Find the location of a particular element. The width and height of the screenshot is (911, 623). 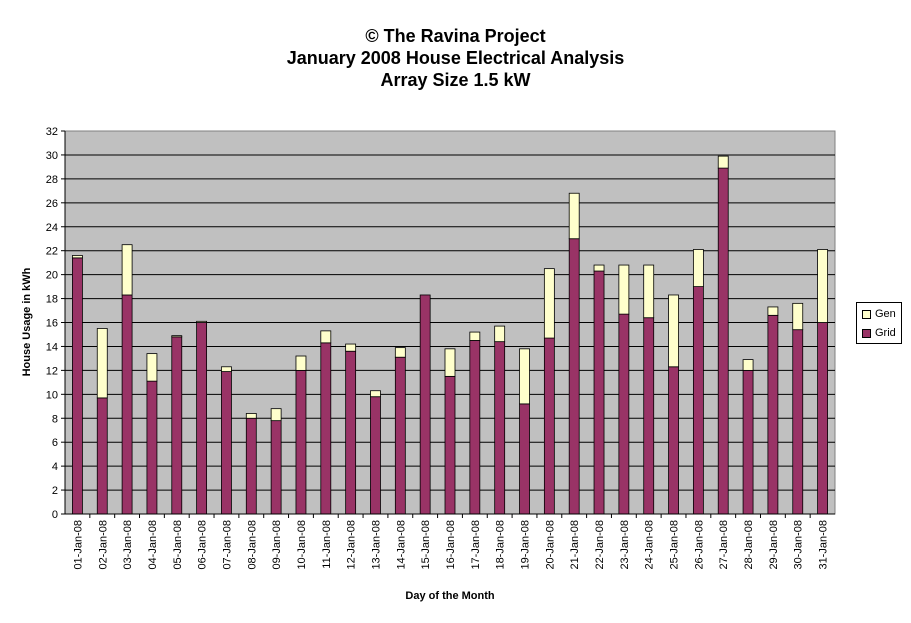

legend-label-gen: Gen is located at coordinates (885, 314).